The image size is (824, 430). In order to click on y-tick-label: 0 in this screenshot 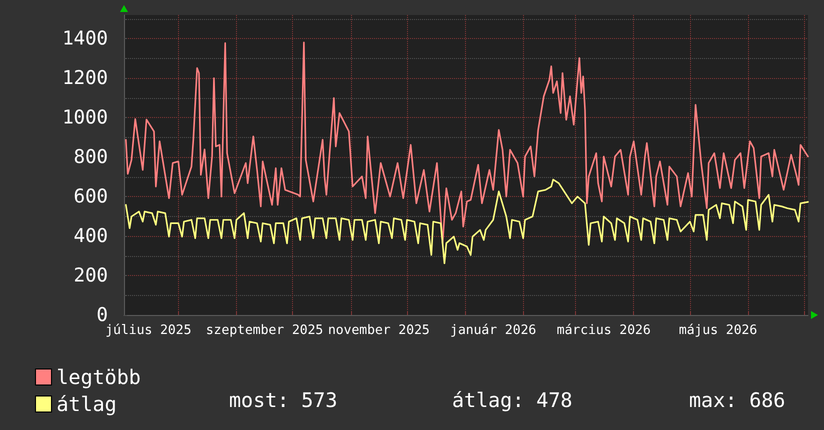, I will do `click(102, 315)`.